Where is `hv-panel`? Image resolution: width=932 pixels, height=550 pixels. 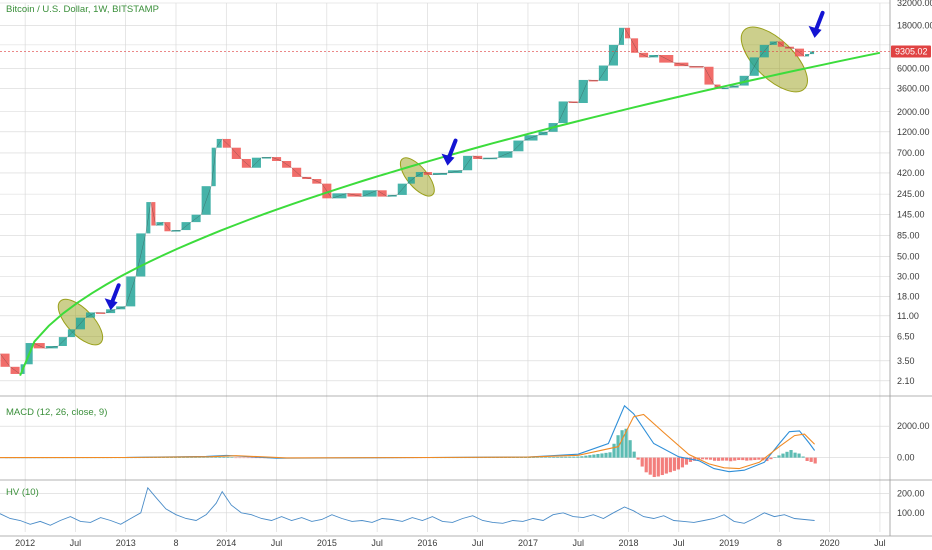 hv-panel is located at coordinates (445, 506).